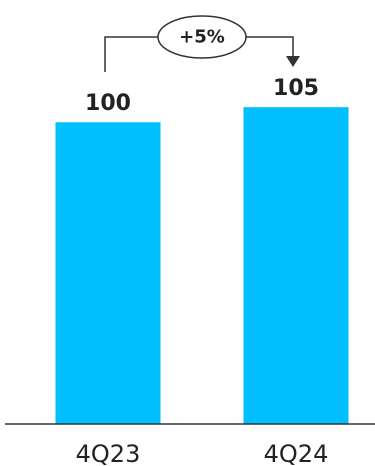 This screenshot has width=375, height=466. I want to click on x-tick-label-4q23: 4Q23, so click(108, 453).